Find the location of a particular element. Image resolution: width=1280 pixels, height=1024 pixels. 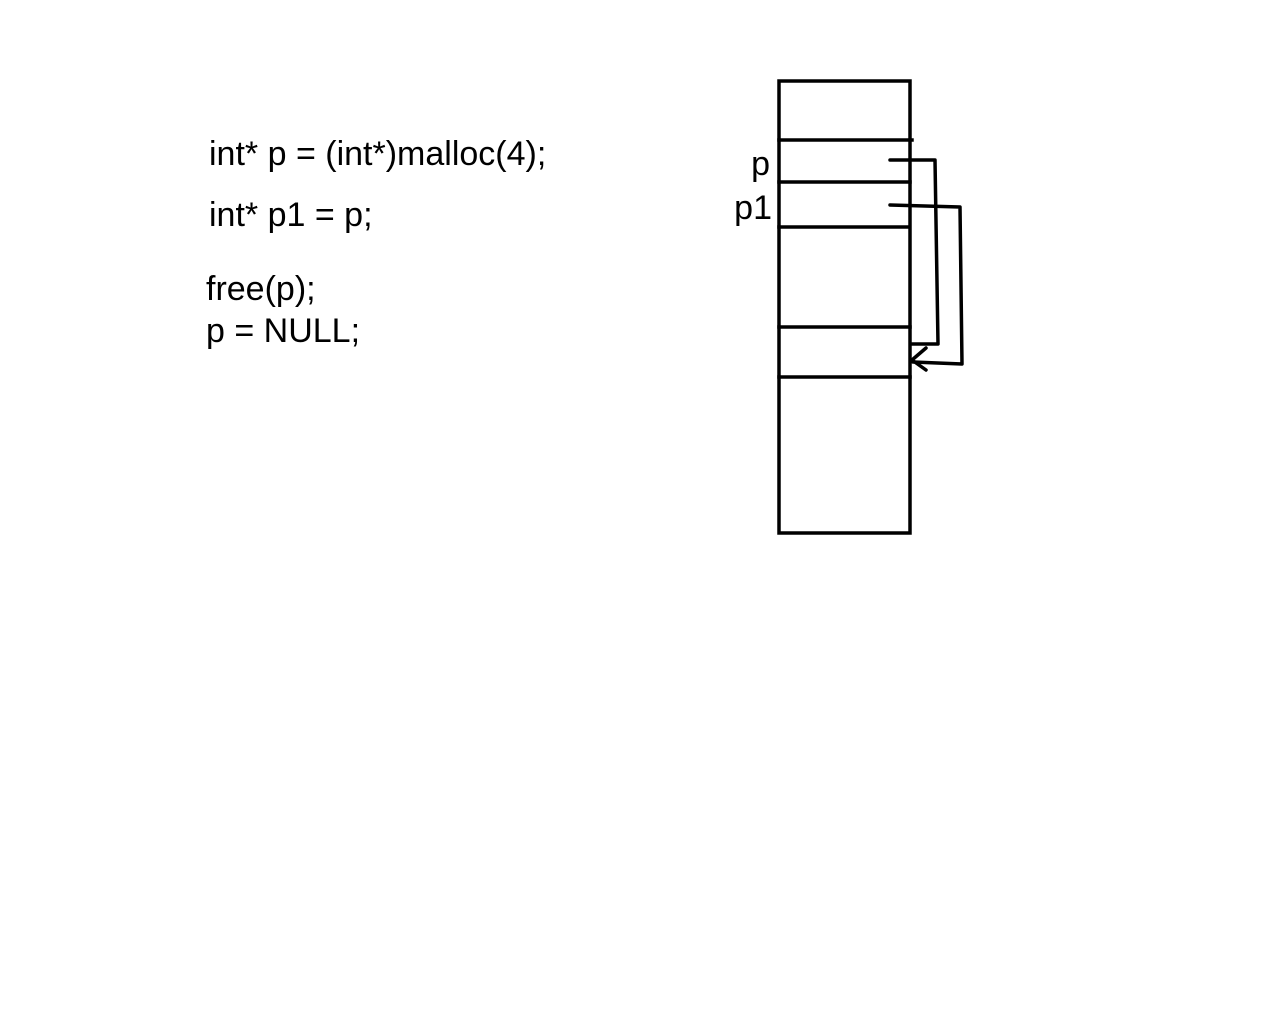

pointer-arrow-p1 is located at coordinates (926, 287).